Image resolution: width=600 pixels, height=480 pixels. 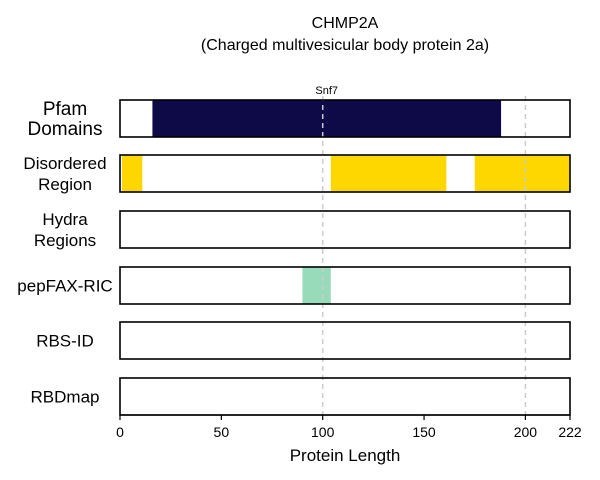 I want to click on track-label-line: Region, so click(x=65, y=184).